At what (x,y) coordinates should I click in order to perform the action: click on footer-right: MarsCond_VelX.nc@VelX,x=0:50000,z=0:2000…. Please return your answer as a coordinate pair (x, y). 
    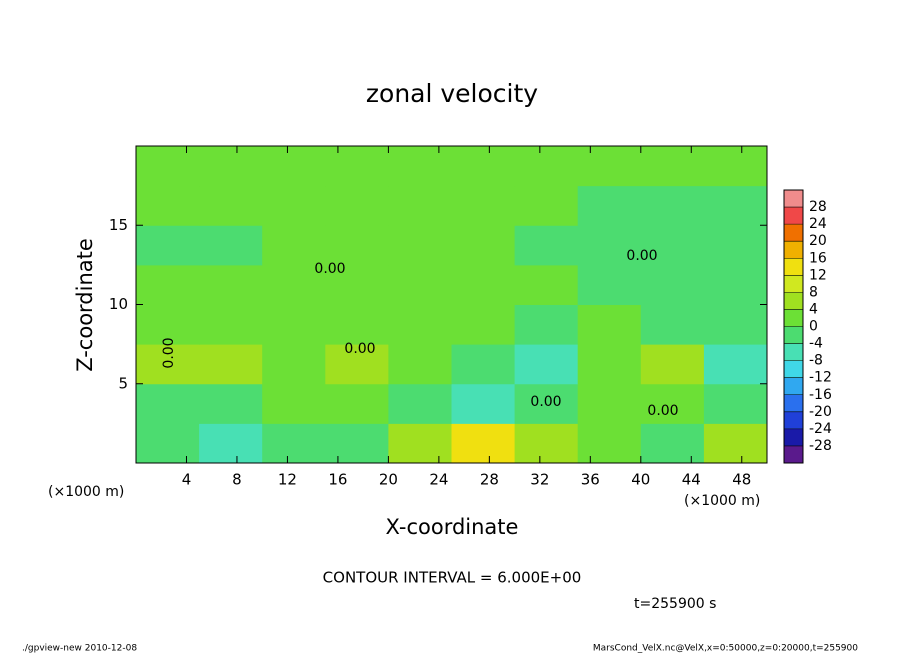
    Looking at the image, I should click on (725, 649).